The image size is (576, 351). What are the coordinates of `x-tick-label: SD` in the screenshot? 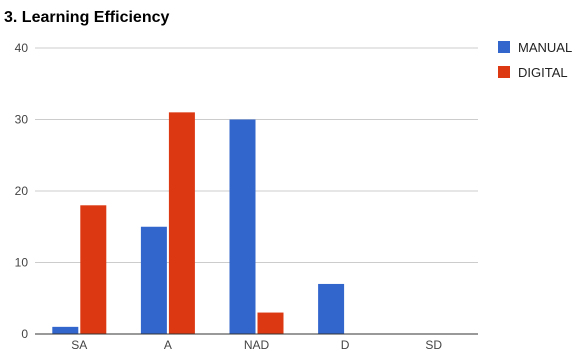 It's located at (433, 344).